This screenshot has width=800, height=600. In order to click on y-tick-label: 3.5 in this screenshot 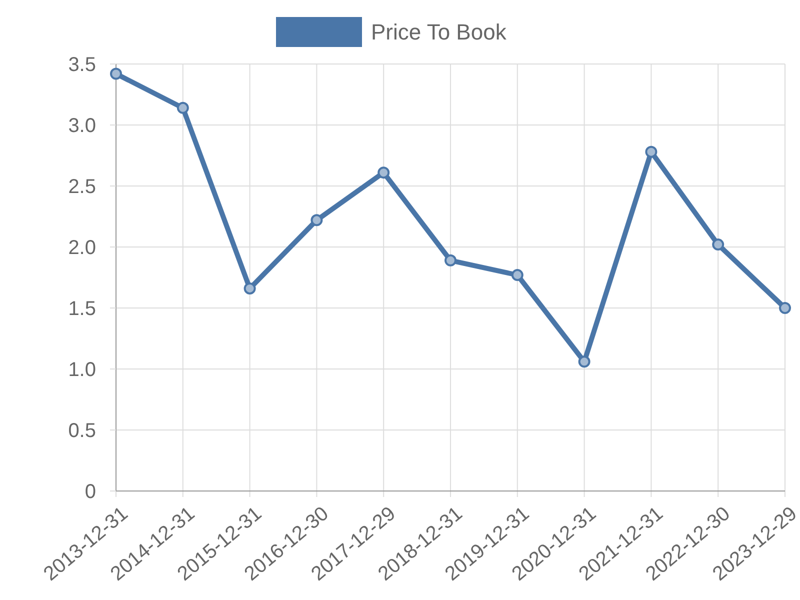, I will do `click(82, 65)`.